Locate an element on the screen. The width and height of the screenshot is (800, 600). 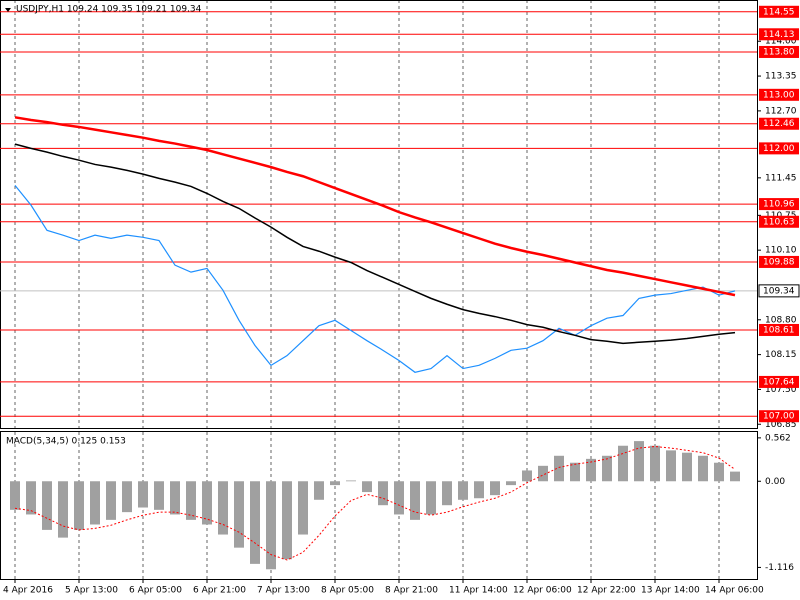
level-label: 114.55 is located at coordinates (779, 12).